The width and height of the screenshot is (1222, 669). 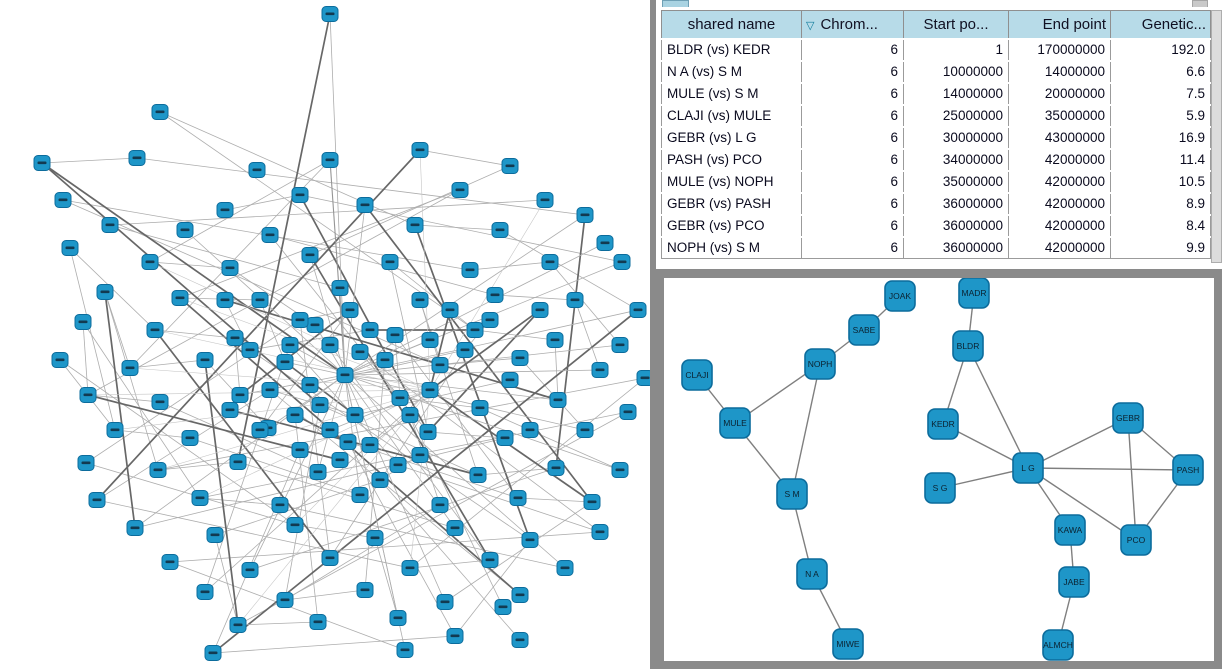 I want to click on table-cell: MULE (vs) S M, so click(x=731, y=93).